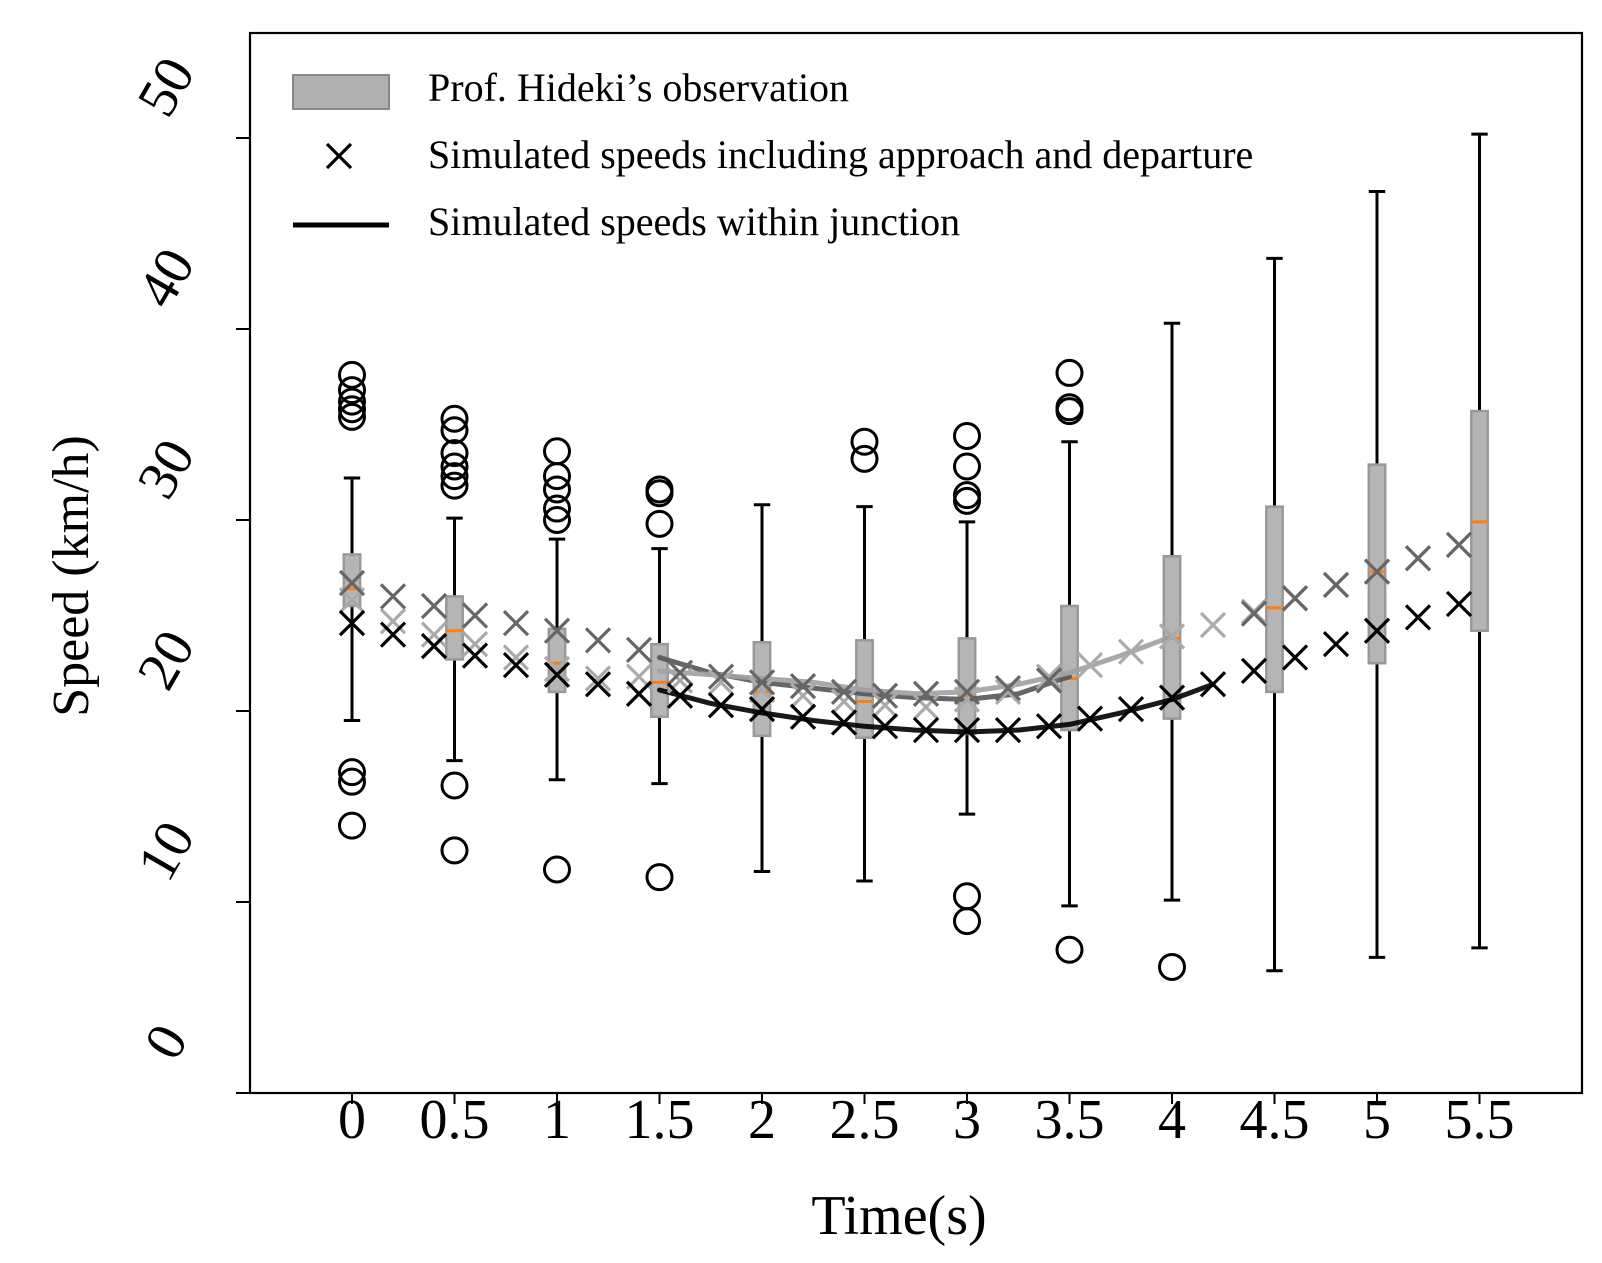 The height and width of the screenshot is (1263, 1602). Describe the element at coordinates (638, 87) in the screenshot. I see `legend-label-observation: Prof. Hideki’s observation` at that location.